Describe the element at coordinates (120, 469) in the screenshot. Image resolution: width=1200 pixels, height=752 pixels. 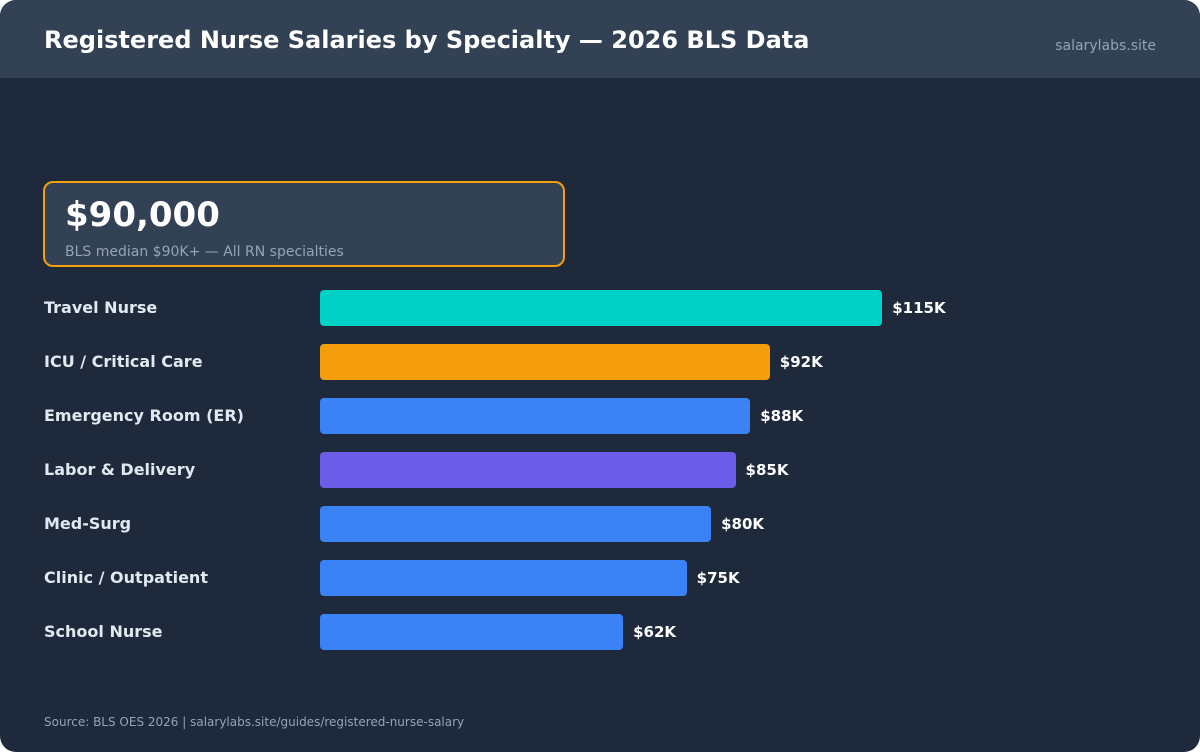
I see `bar-category-label: Labor & Delivery` at that location.